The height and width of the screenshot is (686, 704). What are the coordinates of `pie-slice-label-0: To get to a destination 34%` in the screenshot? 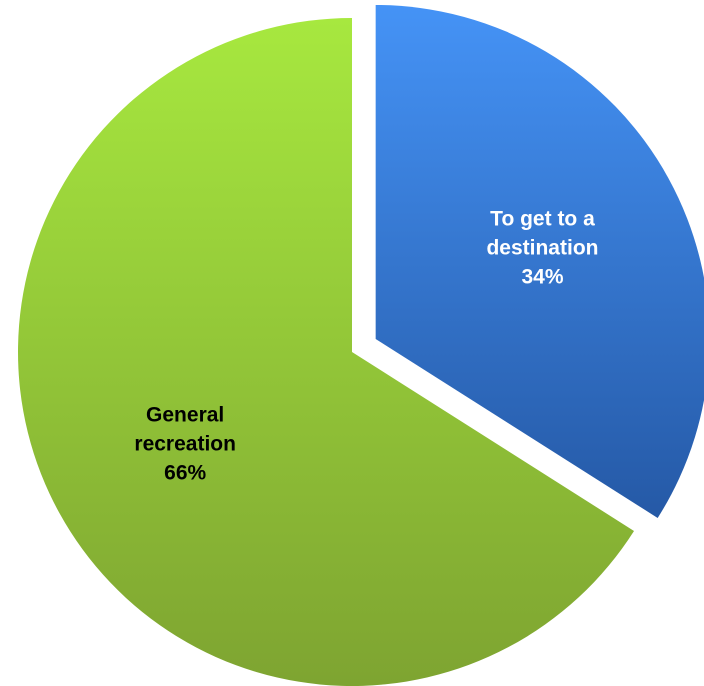 It's located at (542, 247).